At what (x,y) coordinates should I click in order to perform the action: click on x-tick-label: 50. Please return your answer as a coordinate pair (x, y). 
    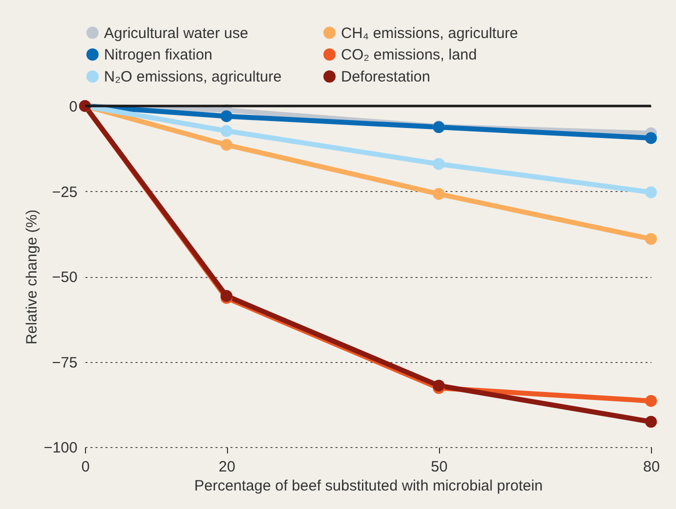
    Looking at the image, I should click on (439, 467).